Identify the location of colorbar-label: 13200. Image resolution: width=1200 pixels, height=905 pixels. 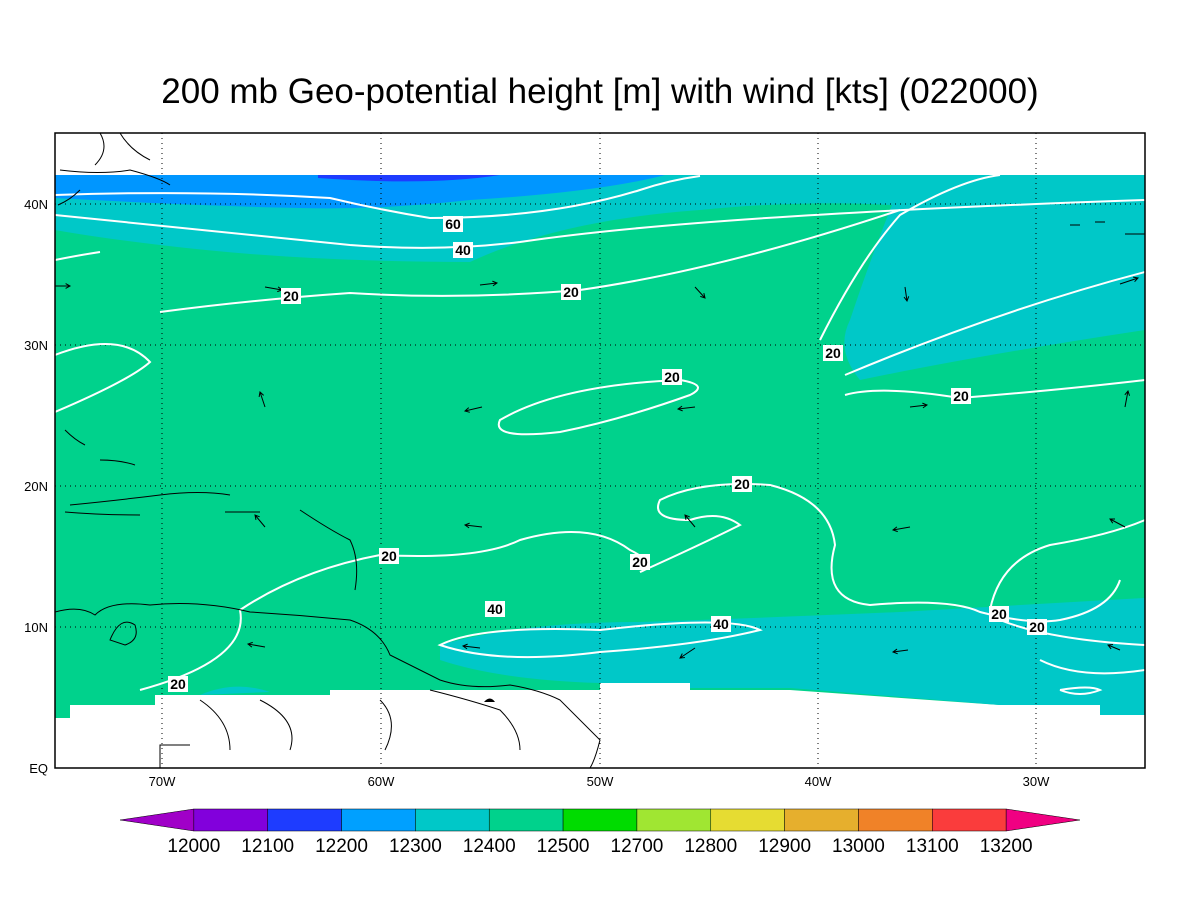
(1006, 846).